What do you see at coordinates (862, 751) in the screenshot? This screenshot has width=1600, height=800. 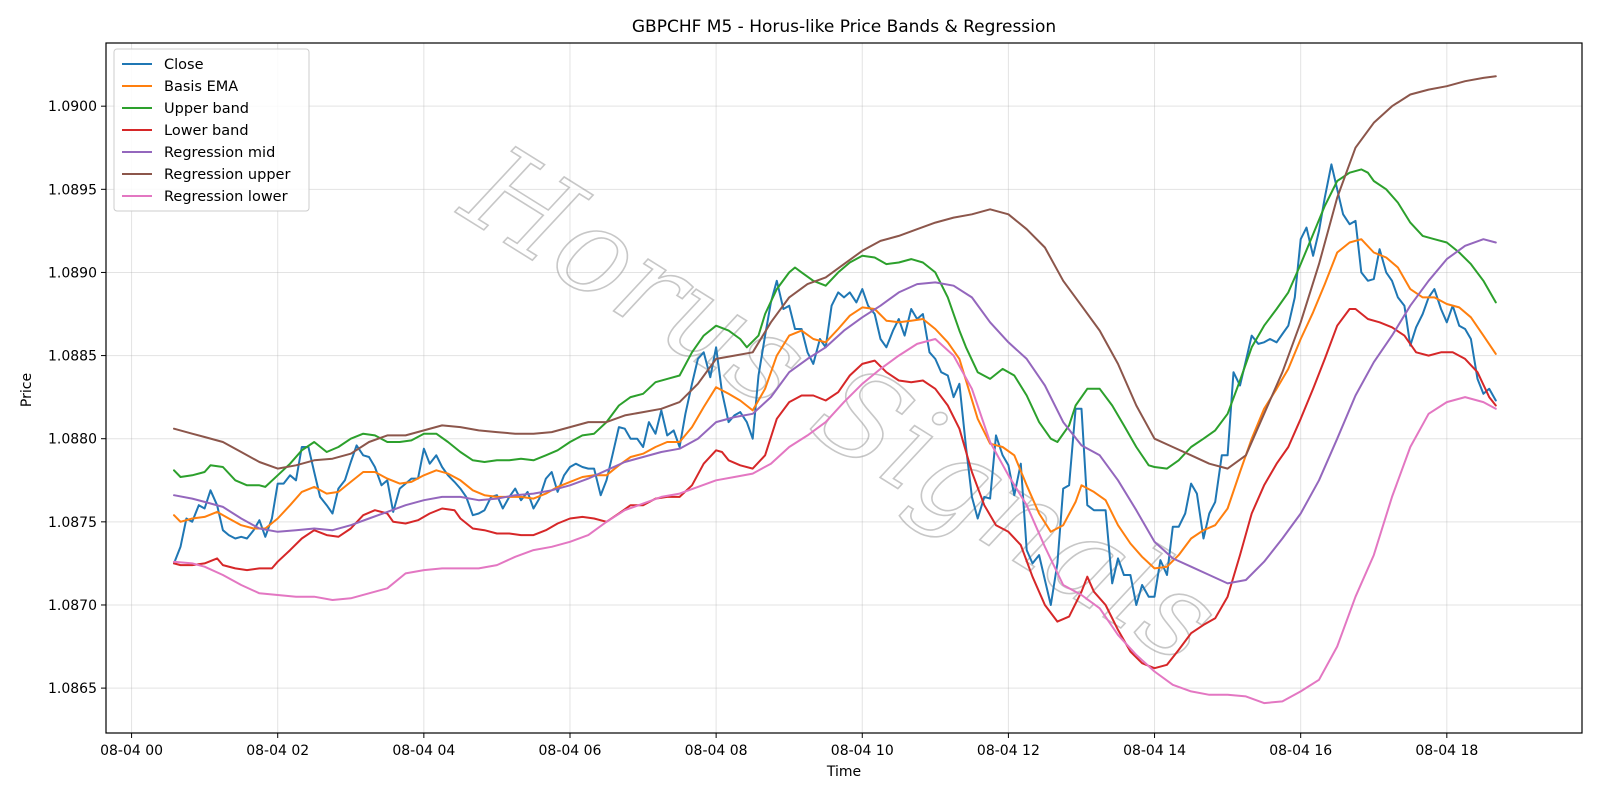 I see `x-tick-label: 08-04 10` at bounding box center [862, 751].